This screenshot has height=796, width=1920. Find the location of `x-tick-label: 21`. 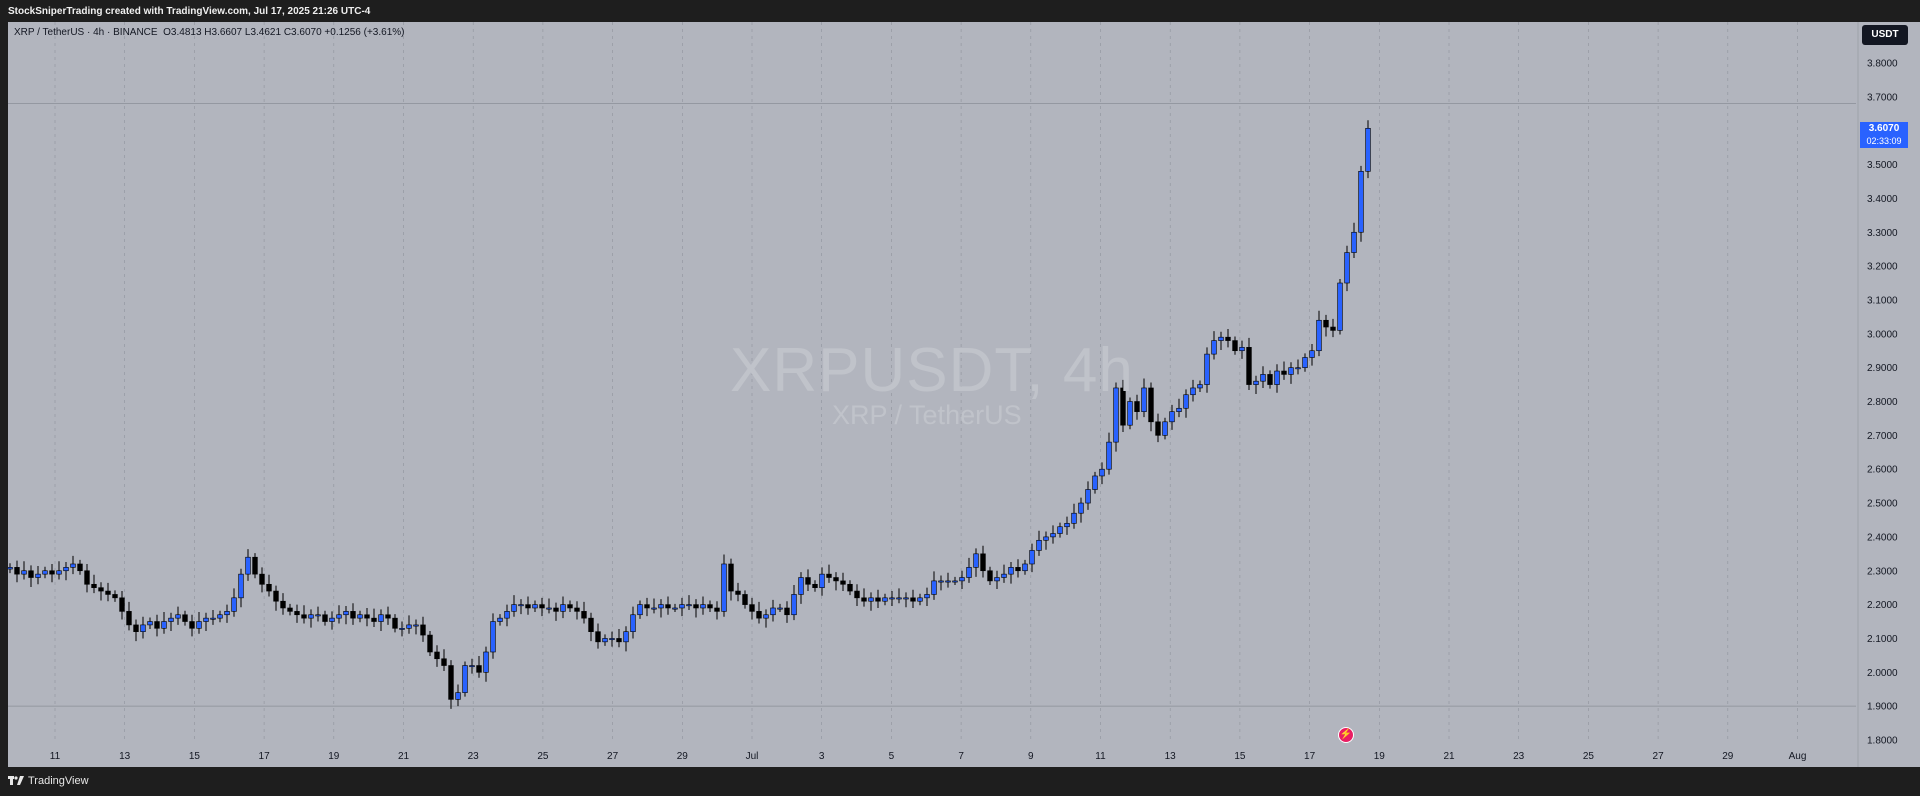

x-tick-label: 21 is located at coordinates (1449, 756).